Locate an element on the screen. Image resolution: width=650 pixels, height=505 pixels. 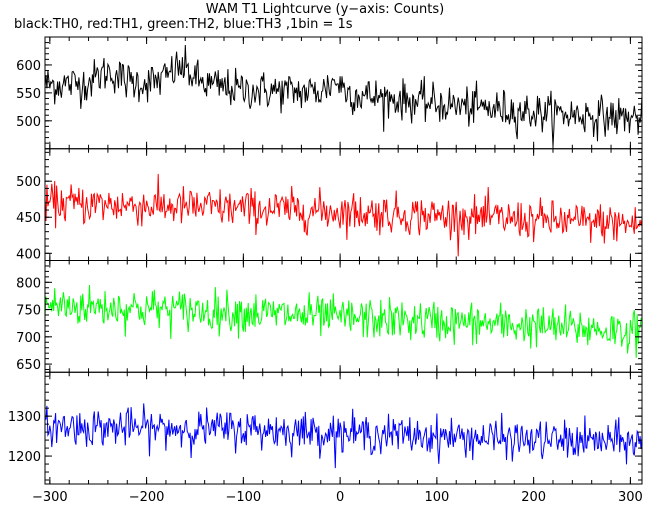
y-tick-label: 800 is located at coordinates (28, 283).